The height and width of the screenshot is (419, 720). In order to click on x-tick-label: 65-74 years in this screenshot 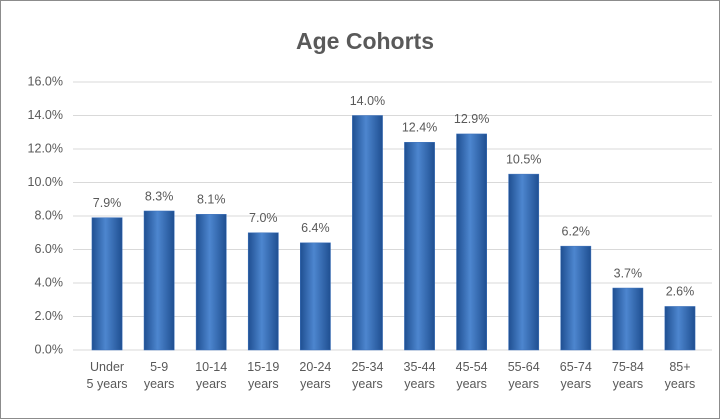, I will do `click(575, 375)`.